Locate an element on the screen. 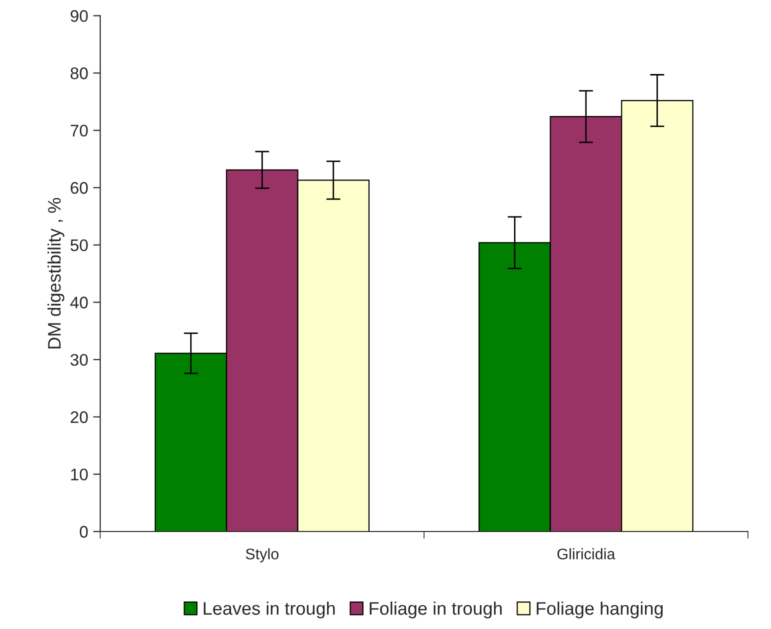 The width and height of the screenshot is (771, 629). y-tick-label: 40 is located at coordinates (79, 302).